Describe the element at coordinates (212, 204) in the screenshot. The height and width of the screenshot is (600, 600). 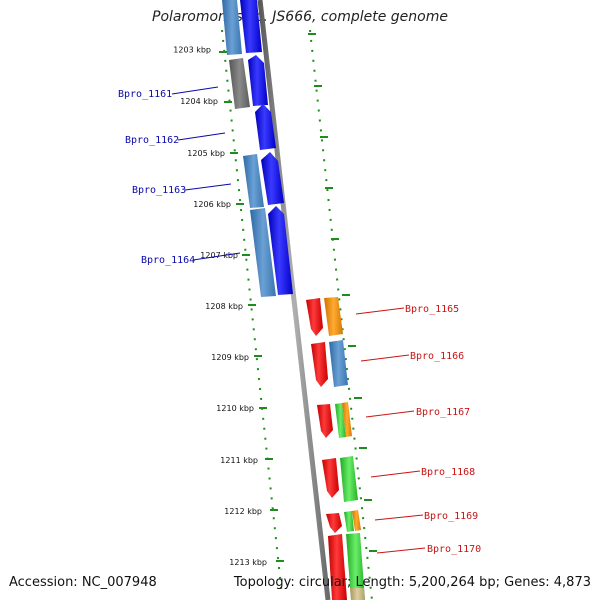
I see `tick-label: 1206 kbp` at that location.